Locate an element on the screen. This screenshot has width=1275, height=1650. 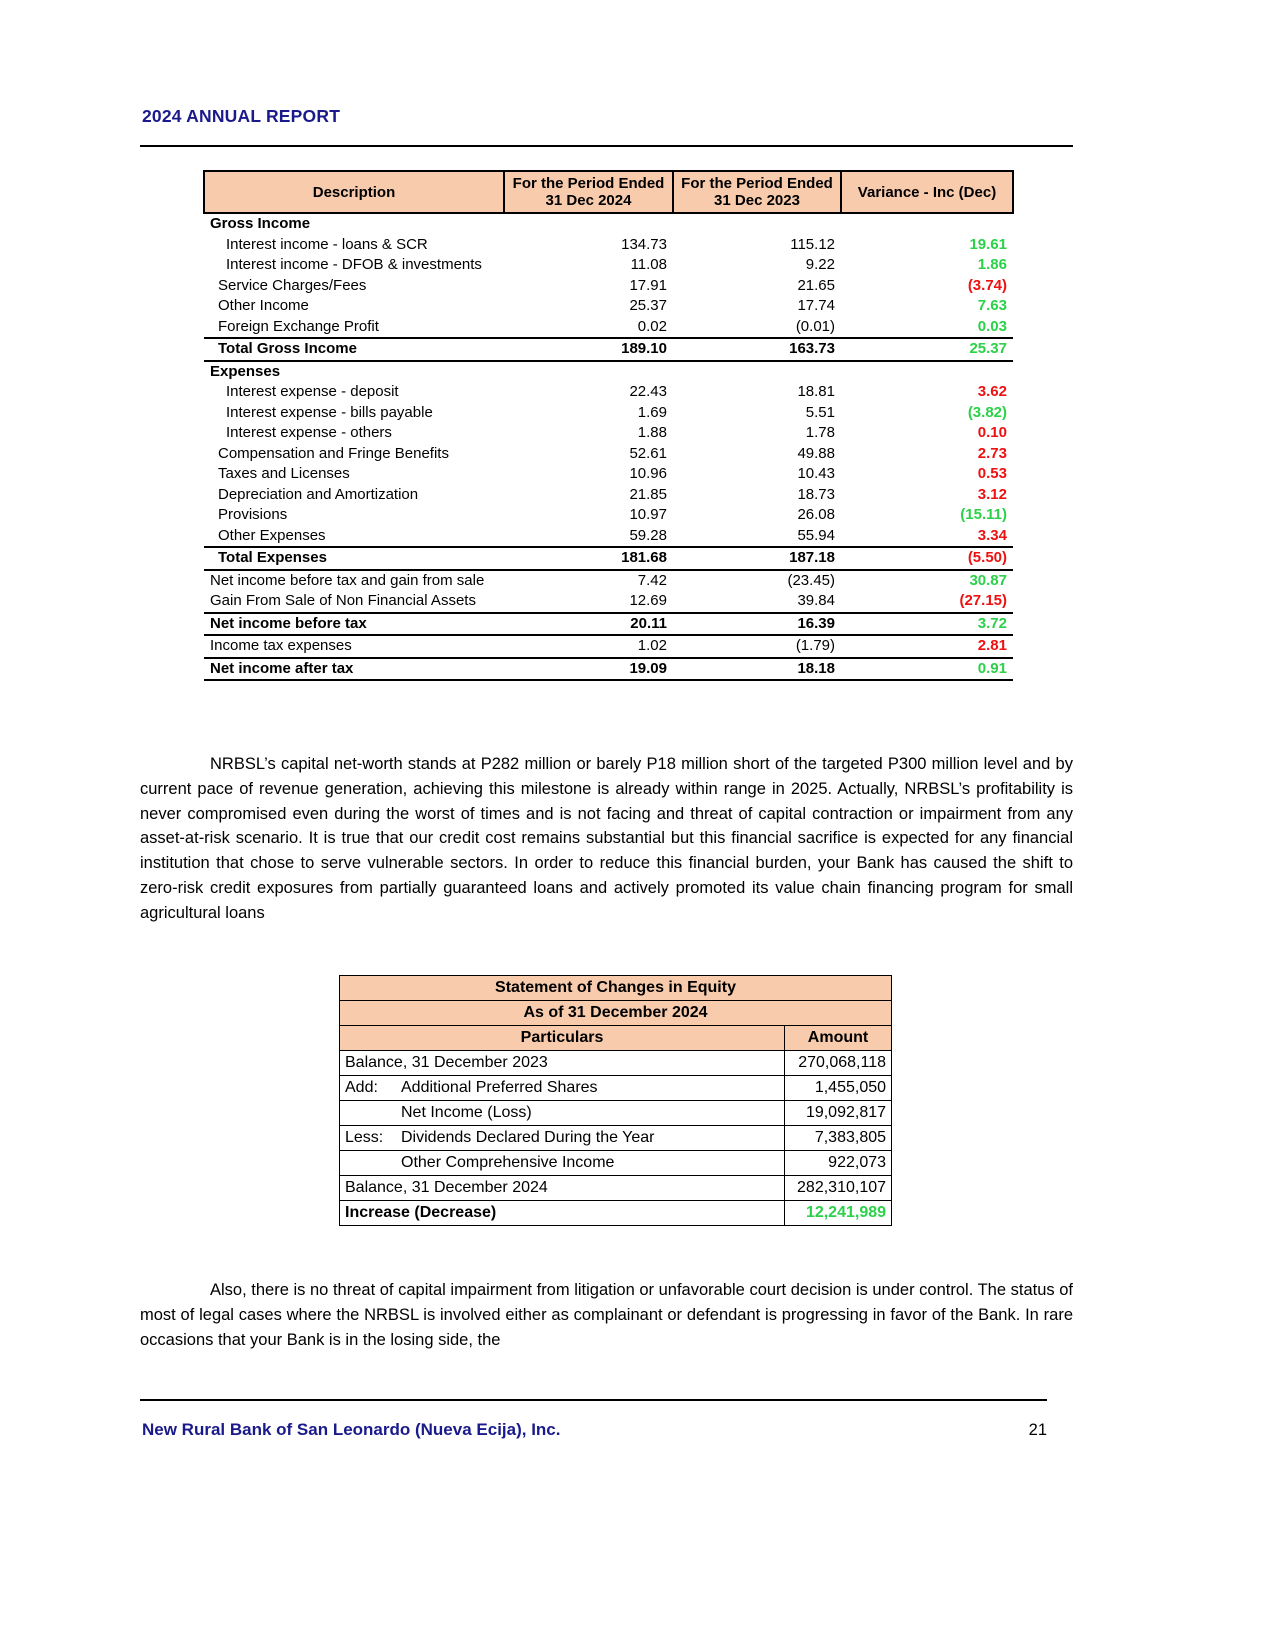
income-value-2023: 163.73 is located at coordinates (757, 350).